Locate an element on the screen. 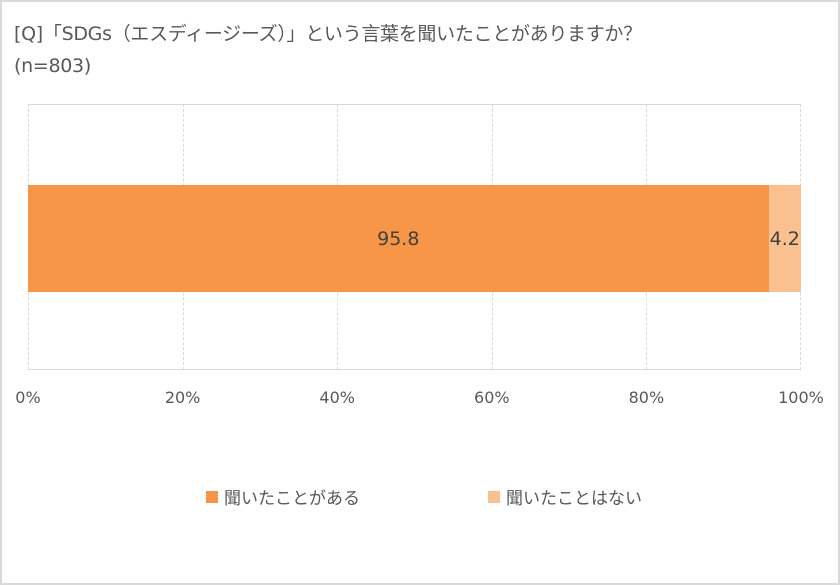 The width and height of the screenshot is (840, 585). legend-item-not-heard: 聞いたことはない is located at coordinates (565, 496).